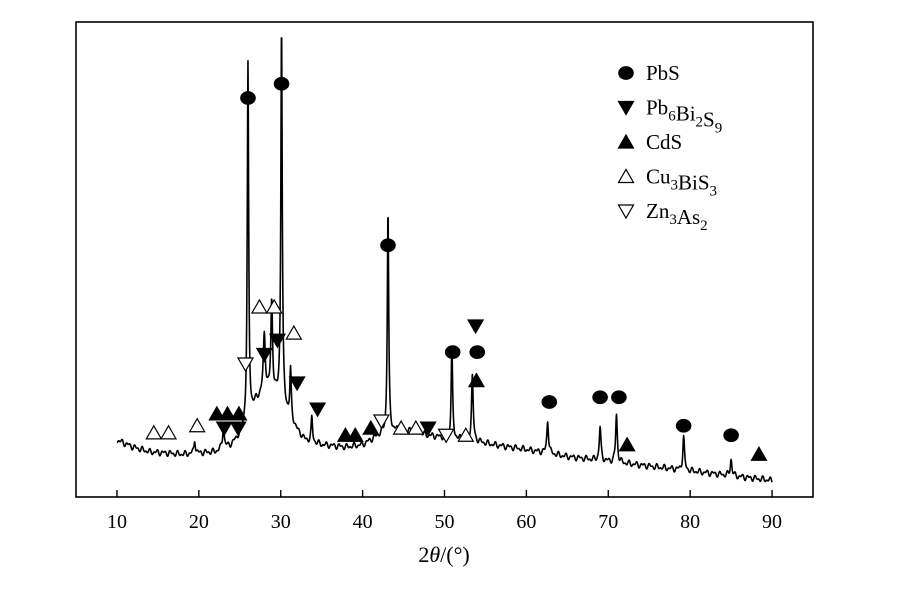 This screenshot has width=918, height=589. What do you see at coordinates (626, 73) in the screenshot?
I see `legend-symbol-pbs` at bounding box center [626, 73].